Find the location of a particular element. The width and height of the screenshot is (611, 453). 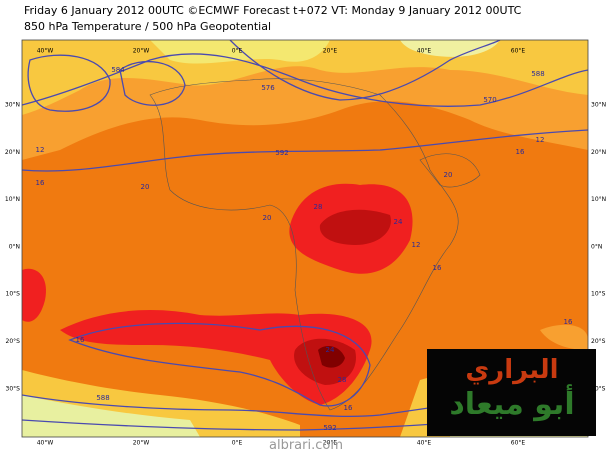

watermark-line-2: أبو ميعاد is located at coordinates (511, 403).